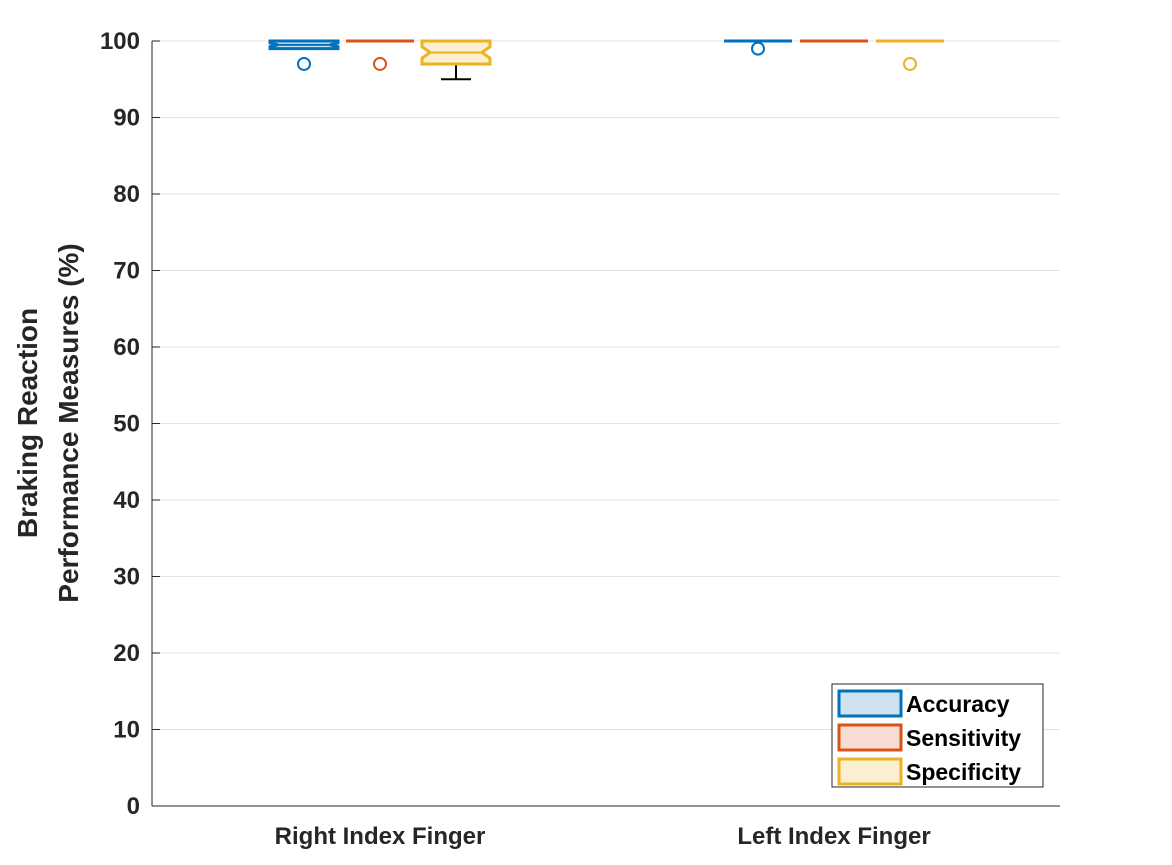 Image resolution: width=1172 pixels, height=865 pixels. I want to click on box-plots, so click(606, 60).